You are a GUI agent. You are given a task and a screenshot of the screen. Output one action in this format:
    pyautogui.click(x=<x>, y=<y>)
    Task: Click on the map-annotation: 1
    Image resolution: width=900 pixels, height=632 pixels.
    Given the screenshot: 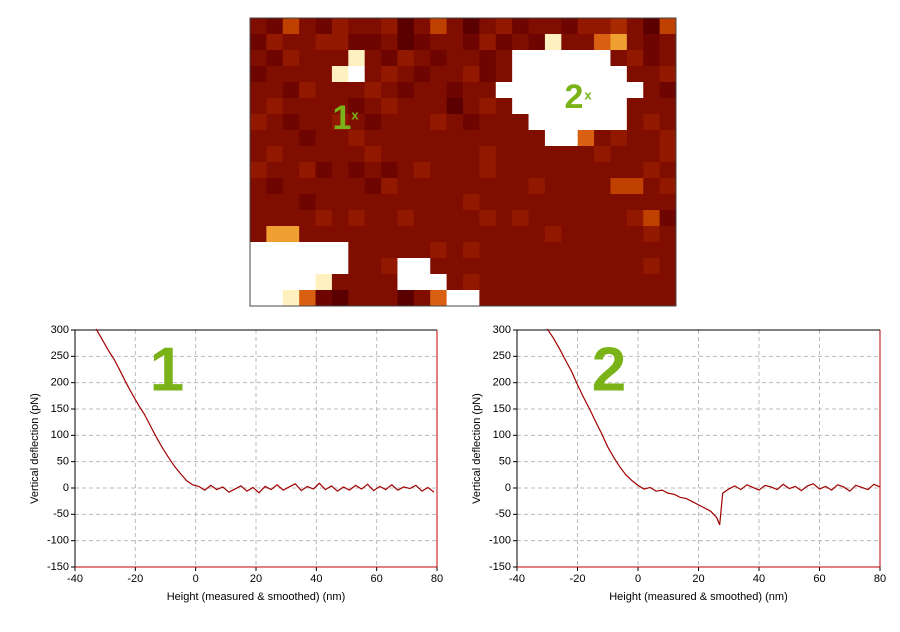 What is the action you would take?
    pyautogui.click(x=342, y=118)
    